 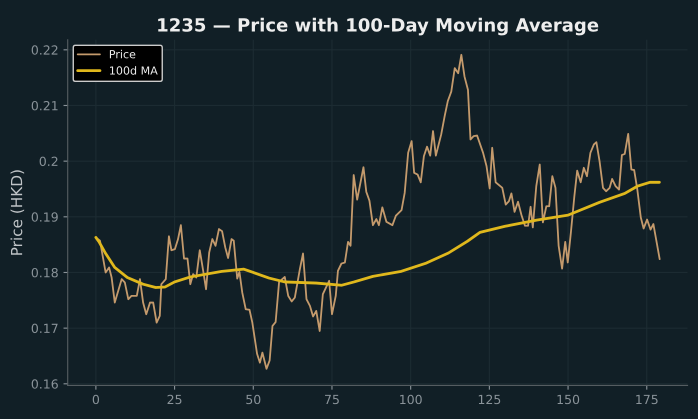 I want to click on x-tick-label: 50, so click(x=253, y=399).